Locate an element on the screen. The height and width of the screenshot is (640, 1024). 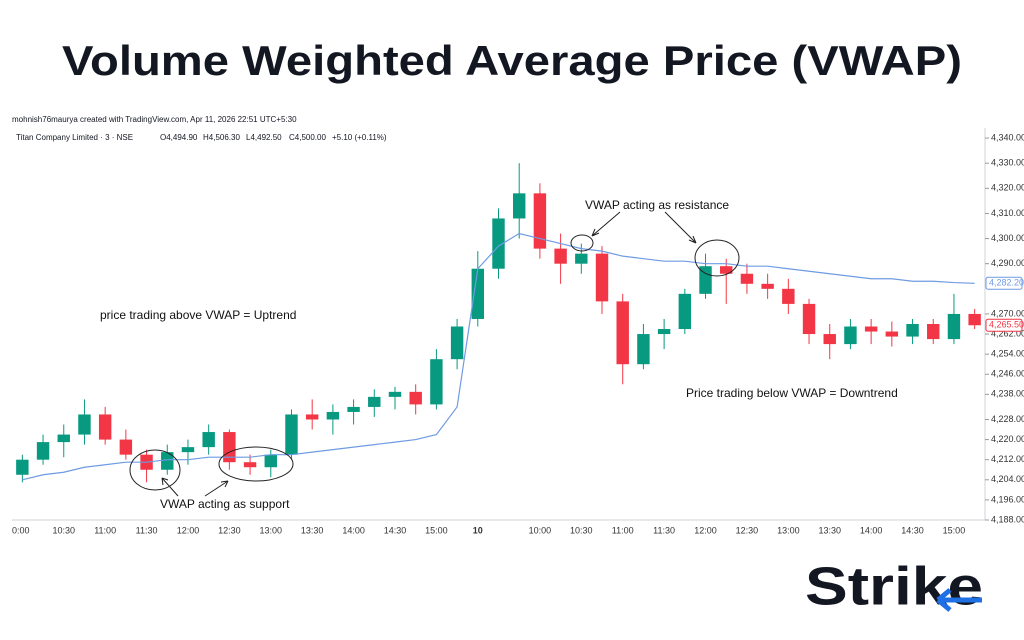
x-tick-label: 13:00 is located at coordinates (788, 530).